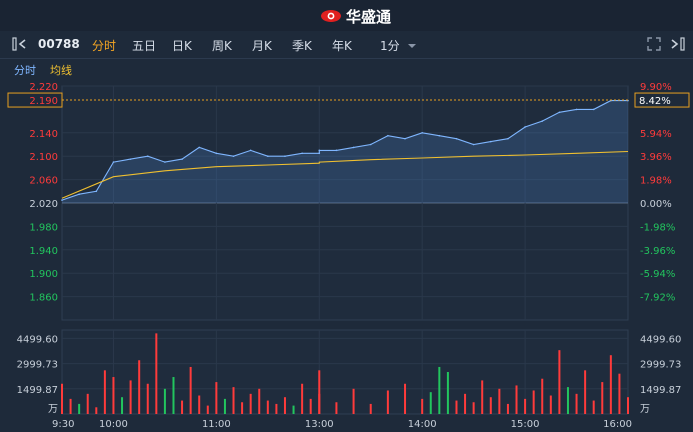  What do you see at coordinates (656, 204) in the screenshot?
I see `pct-tick-label: 0.00%` at bounding box center [656, 204].